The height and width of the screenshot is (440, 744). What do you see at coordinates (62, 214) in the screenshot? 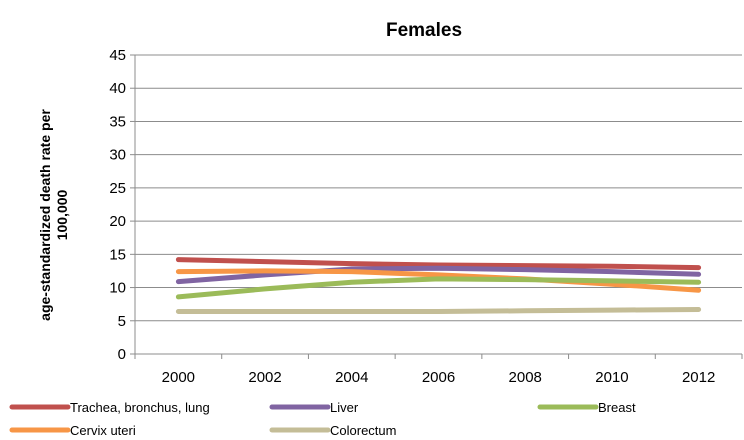
I see `y-axis-label-line-2: 100,000` at bounding box center [62, 214].